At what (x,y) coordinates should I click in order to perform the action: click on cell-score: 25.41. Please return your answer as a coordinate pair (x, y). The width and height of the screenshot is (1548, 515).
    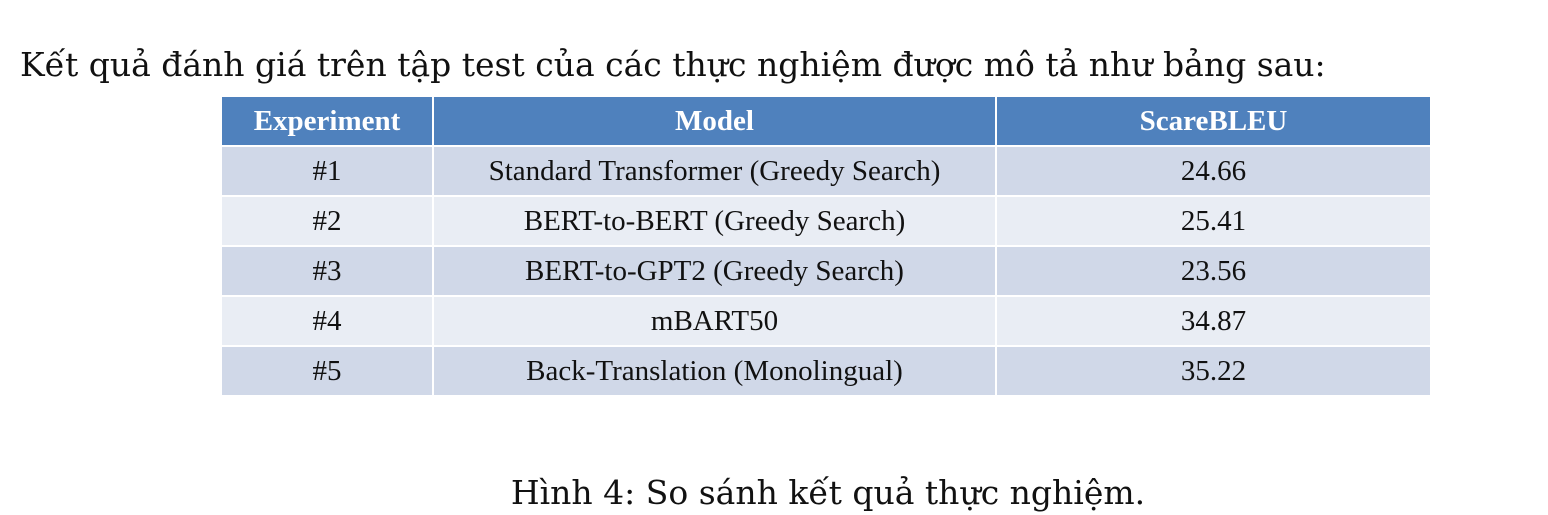
    Looking at the image, I should click on (1213, 221).